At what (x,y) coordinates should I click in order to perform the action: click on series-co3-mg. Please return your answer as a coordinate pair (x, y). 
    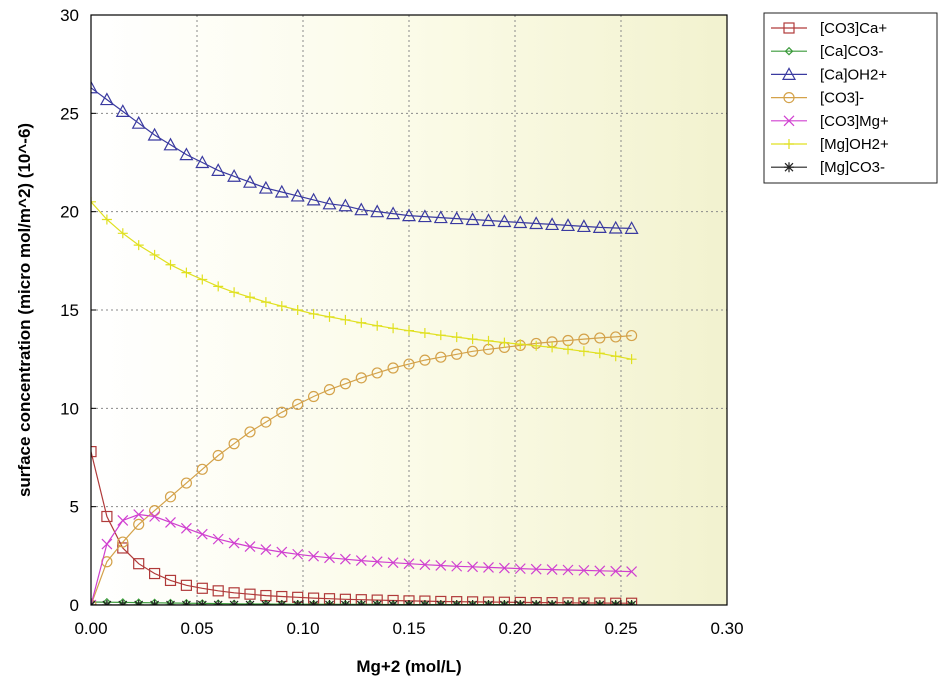
    Looking at the image, I should click on (364, 557).